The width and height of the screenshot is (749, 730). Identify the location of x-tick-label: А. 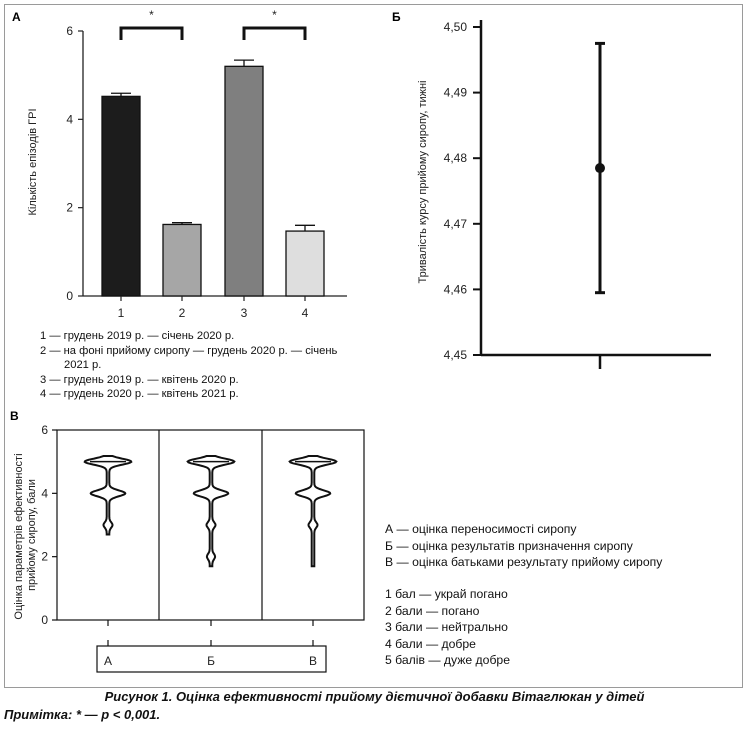
(108, 661).